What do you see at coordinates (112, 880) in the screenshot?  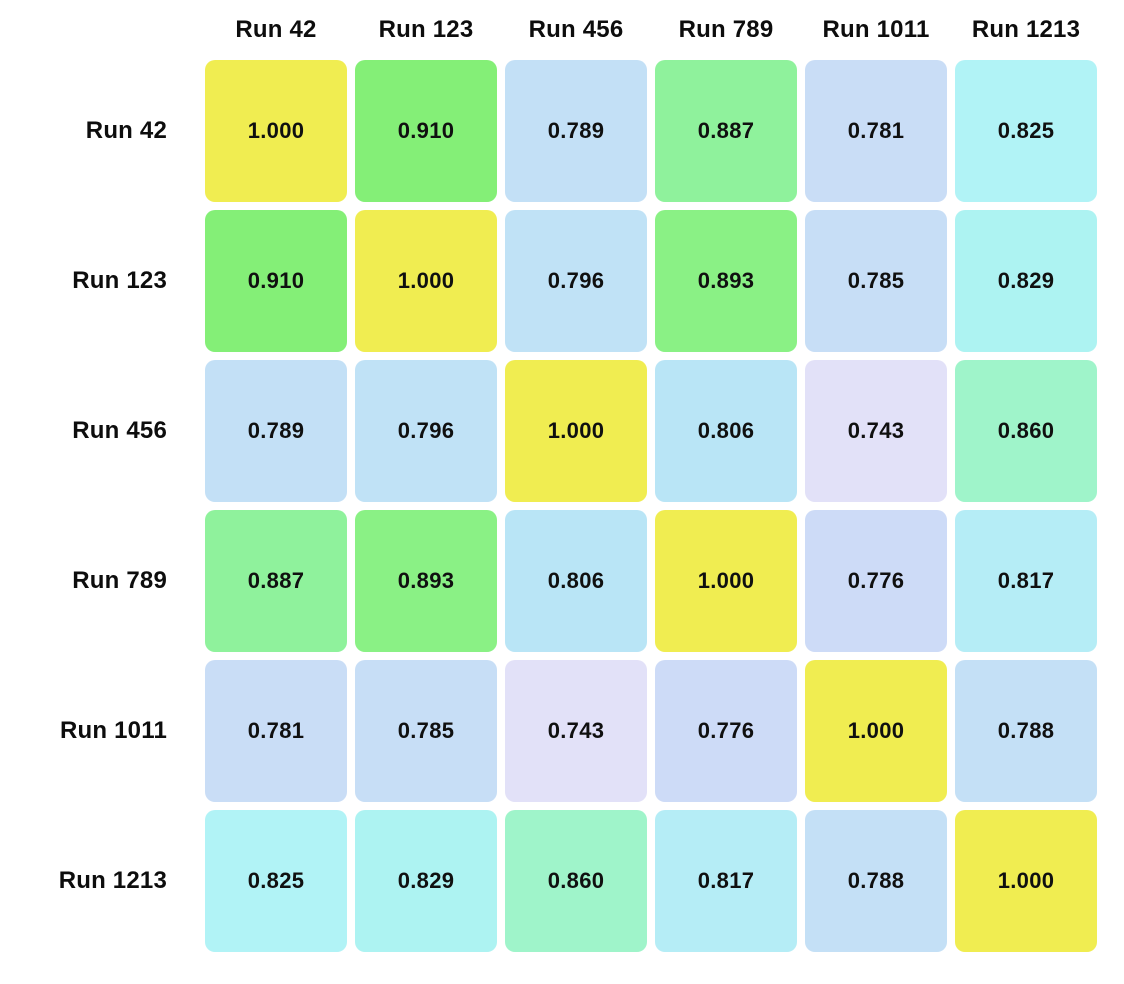 I see `row-label: Run 1213` at bounding box center [112, 880].